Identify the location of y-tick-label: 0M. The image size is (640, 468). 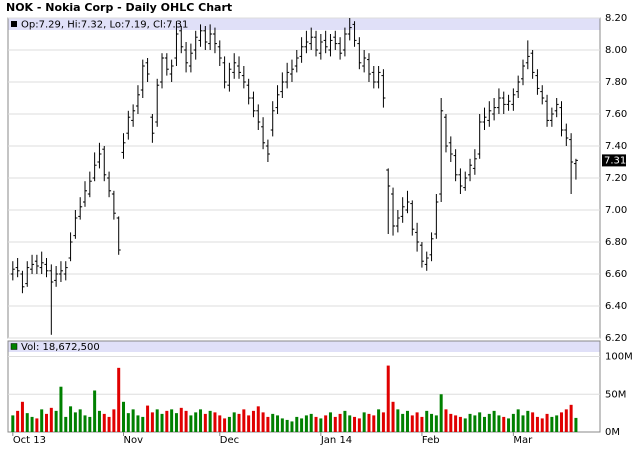
(612, 432).